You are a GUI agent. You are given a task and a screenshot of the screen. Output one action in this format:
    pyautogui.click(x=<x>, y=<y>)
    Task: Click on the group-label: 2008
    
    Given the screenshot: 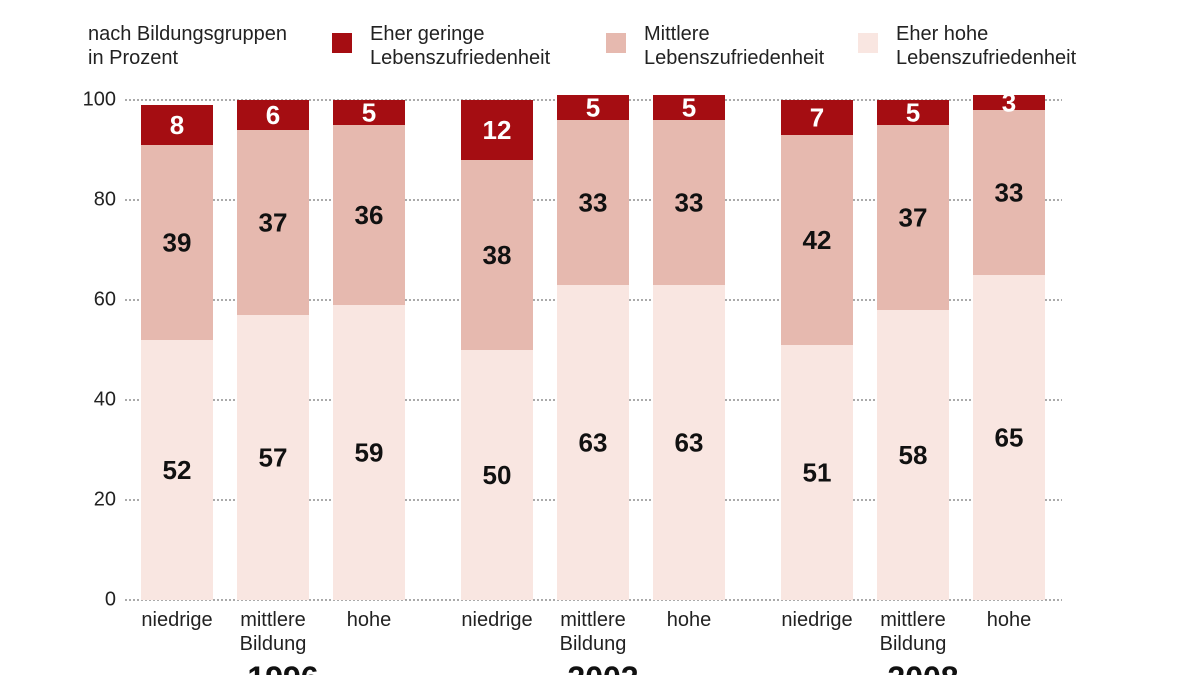 What is the action you would take?
    pyautogui.click(x=923, y=667)
    